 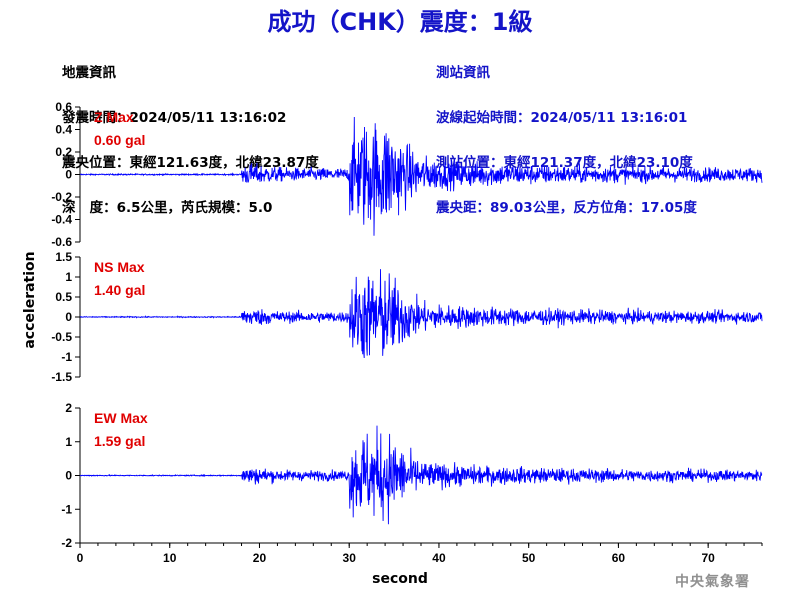 I want to click on depth-magnitude: 深 度：6.5公里，芮氏規模：5.0, so click(x=167, y=208).